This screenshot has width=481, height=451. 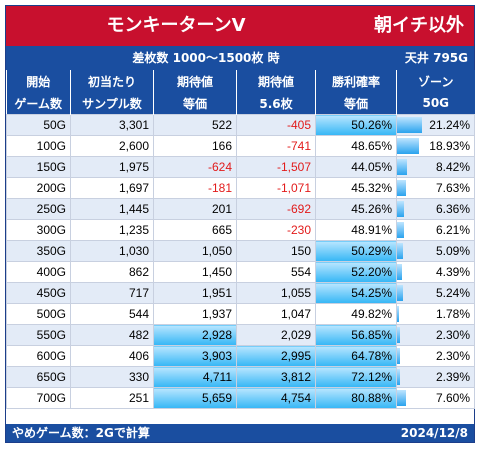 What do you see at coordinates (195, 81) in the screenshot?
I see `header-ev: 期待値` at bounding box center [195, 81].